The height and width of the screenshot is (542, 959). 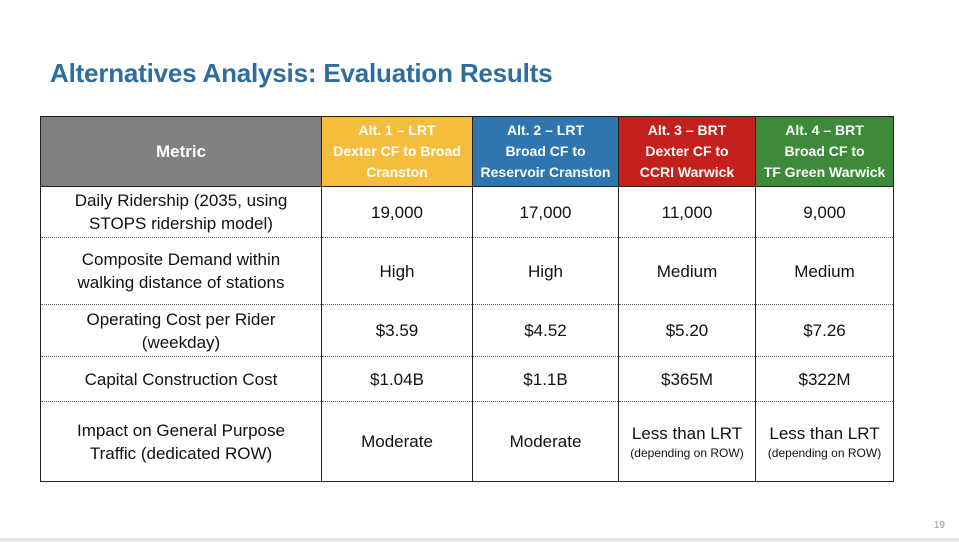 What do you see at coordinates (545, 330) in the screenshot?
I see `value-cell: $4.52` at bounding box center [545, 330].